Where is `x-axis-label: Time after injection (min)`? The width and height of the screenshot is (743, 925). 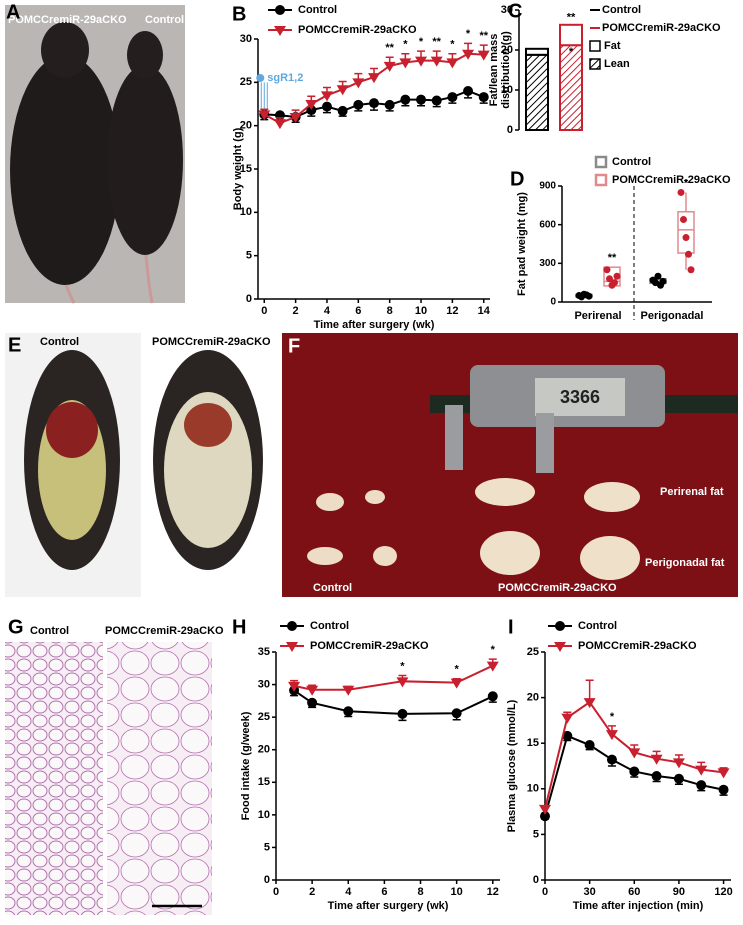
x-axis-label: Time after injection (min) is located at coordinates (638, 906).